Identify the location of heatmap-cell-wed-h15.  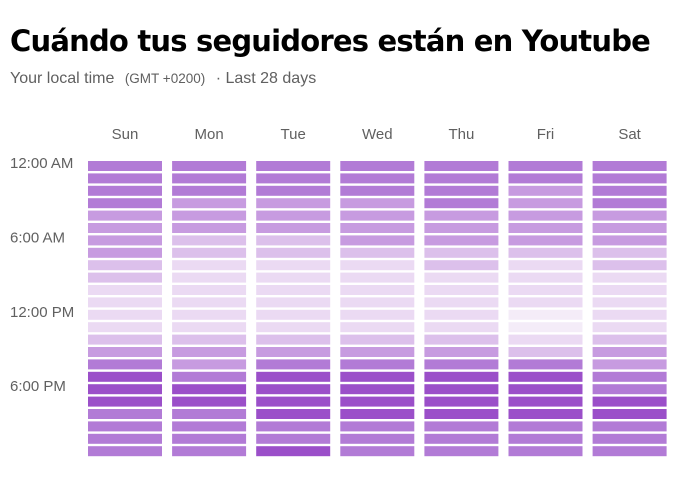
(377, 352).